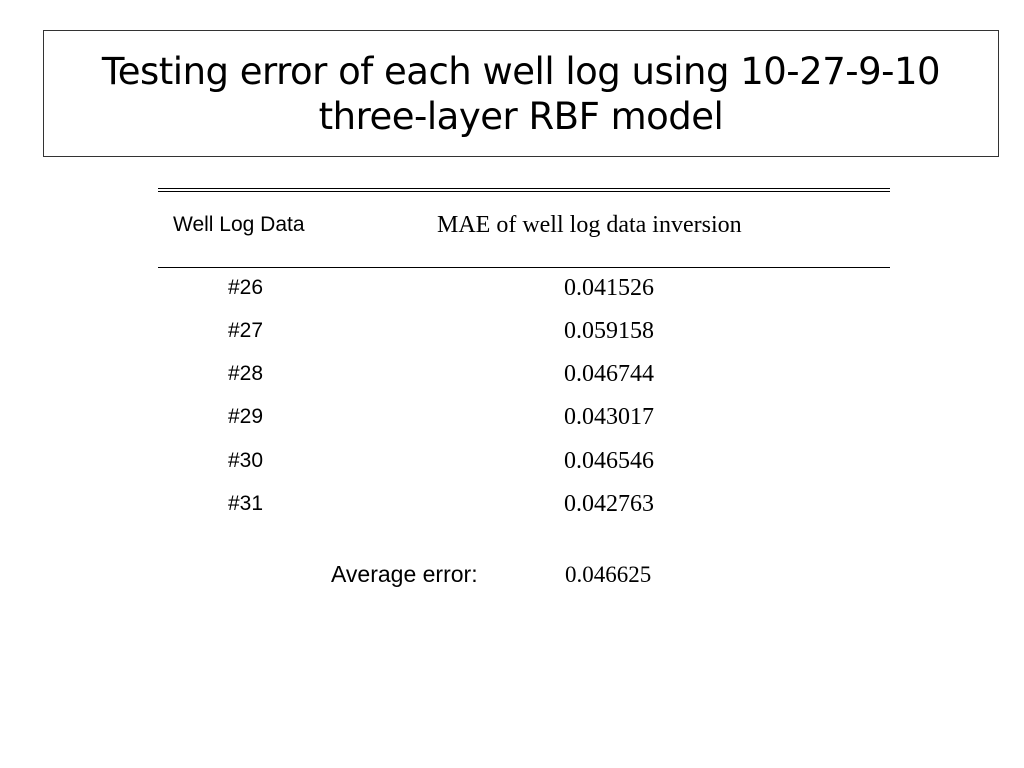 The height and width of the screenshot is (768, 1024). I want to click on table-top-rule-double, so click(524, 191).